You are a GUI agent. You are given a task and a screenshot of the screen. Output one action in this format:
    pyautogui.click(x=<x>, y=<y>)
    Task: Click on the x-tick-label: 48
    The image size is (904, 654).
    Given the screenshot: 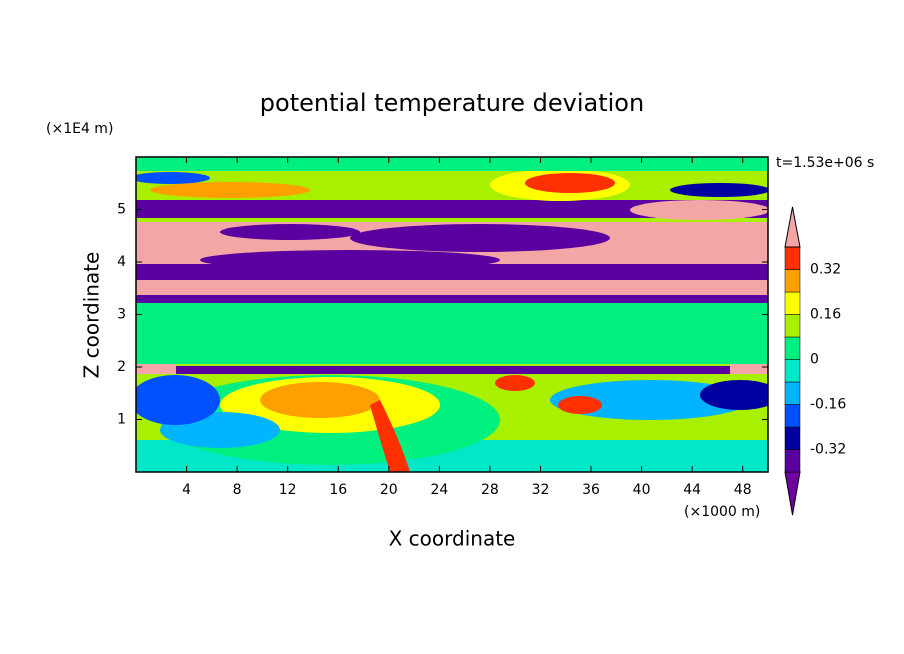 What is the action you would take?
    pyautogui.click(x=743, y=490)
    